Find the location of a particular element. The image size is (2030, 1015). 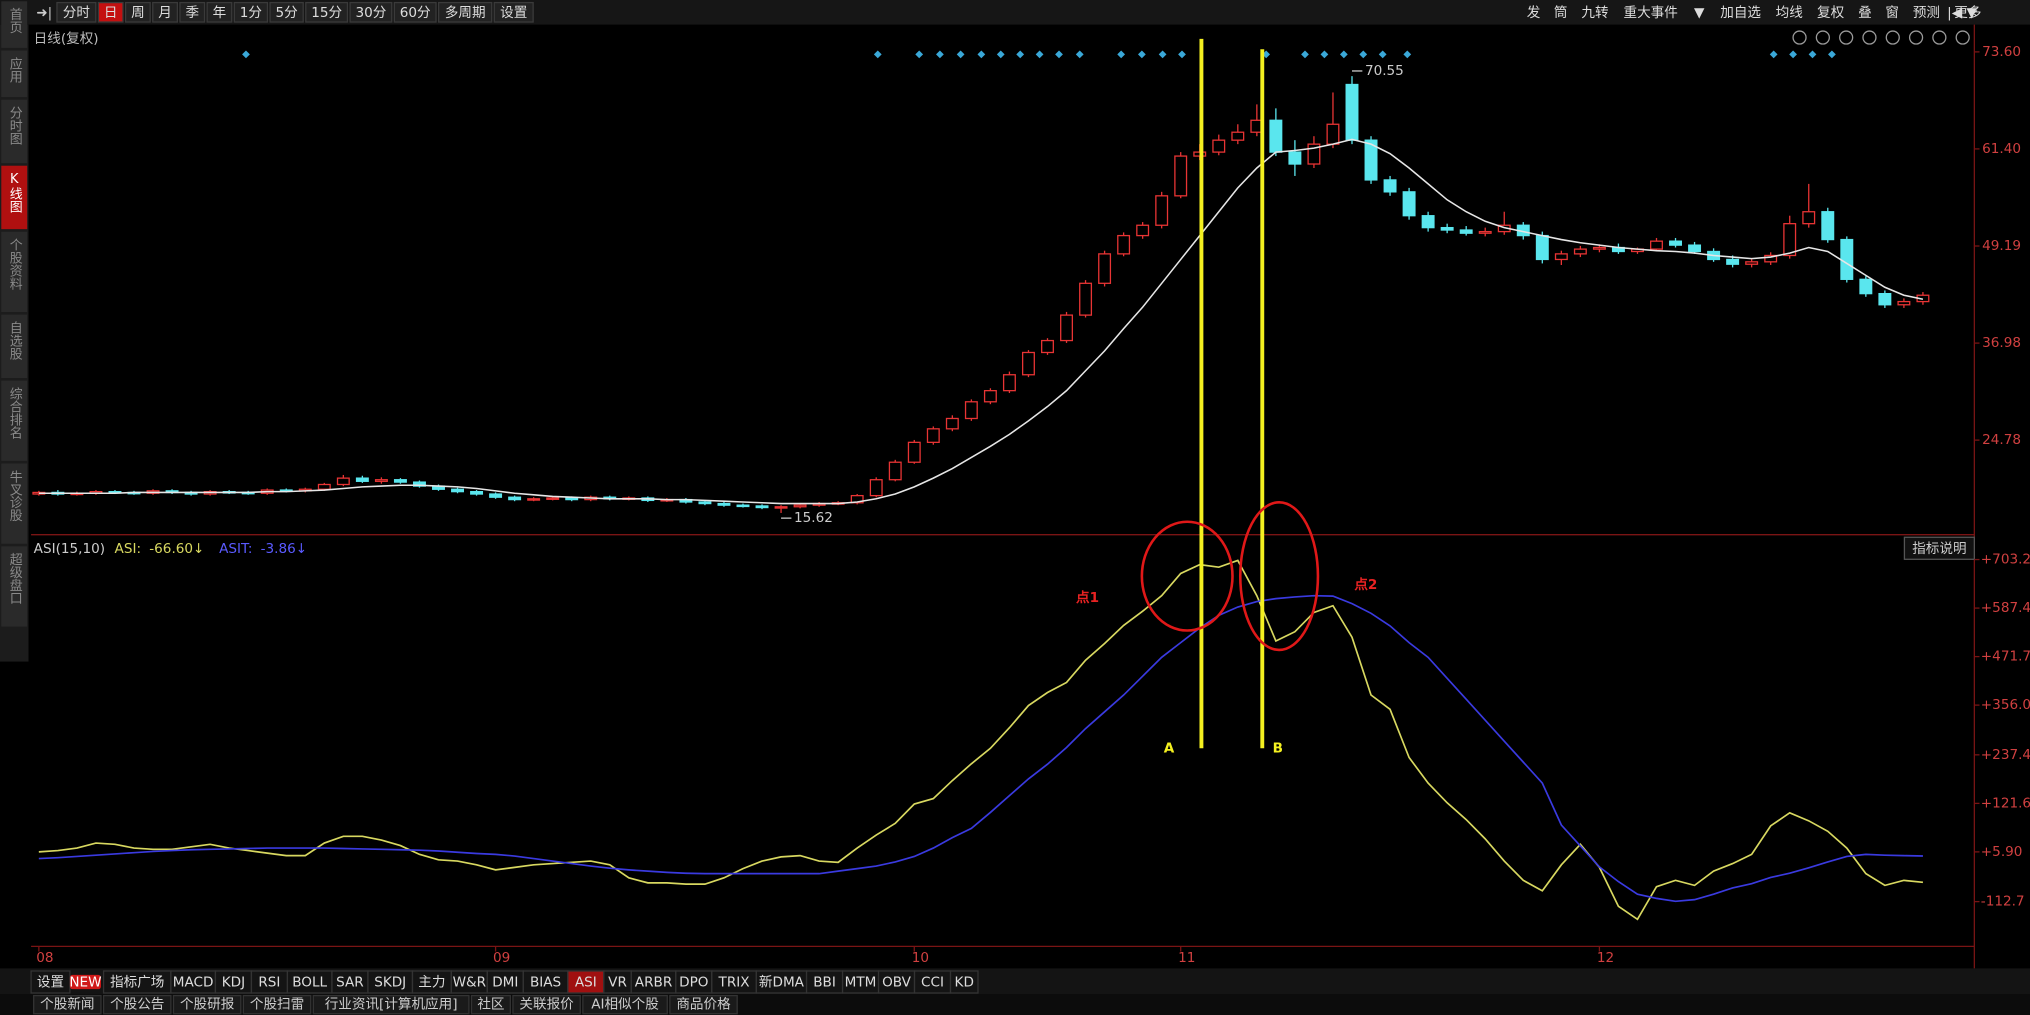

period-button-label: 5分 is located at coordinates (287, 13).